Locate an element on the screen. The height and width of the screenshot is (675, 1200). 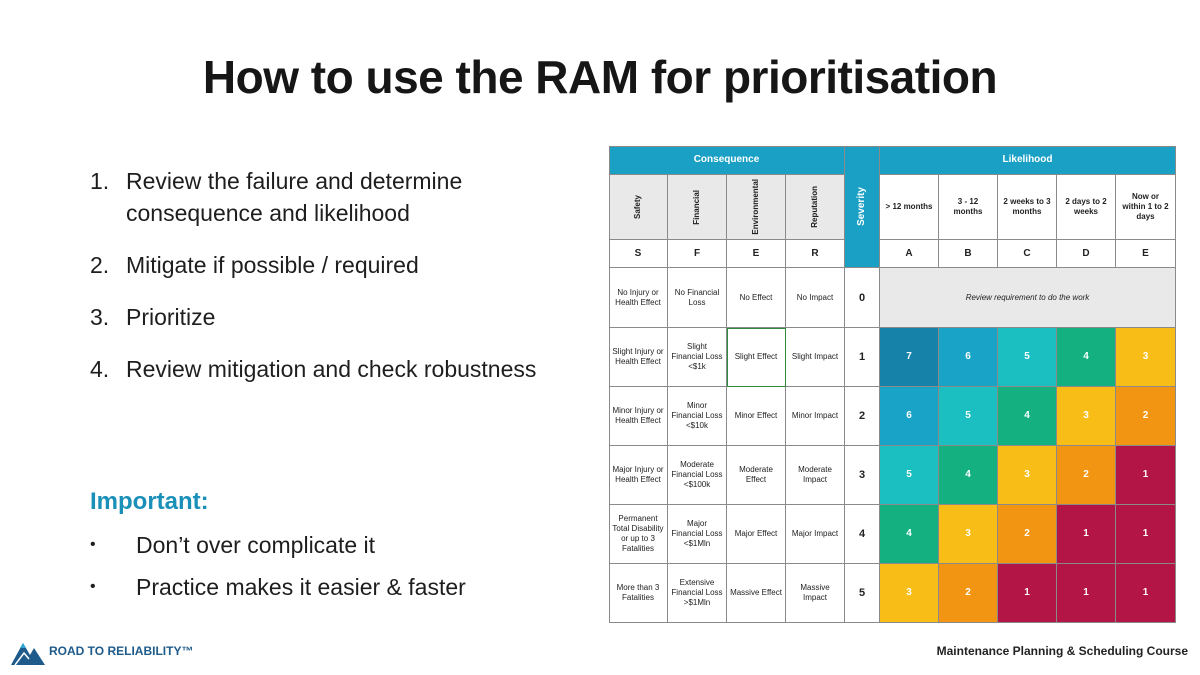
consequence-cell-reputation: No Impact is located at coordinates (815, 298).